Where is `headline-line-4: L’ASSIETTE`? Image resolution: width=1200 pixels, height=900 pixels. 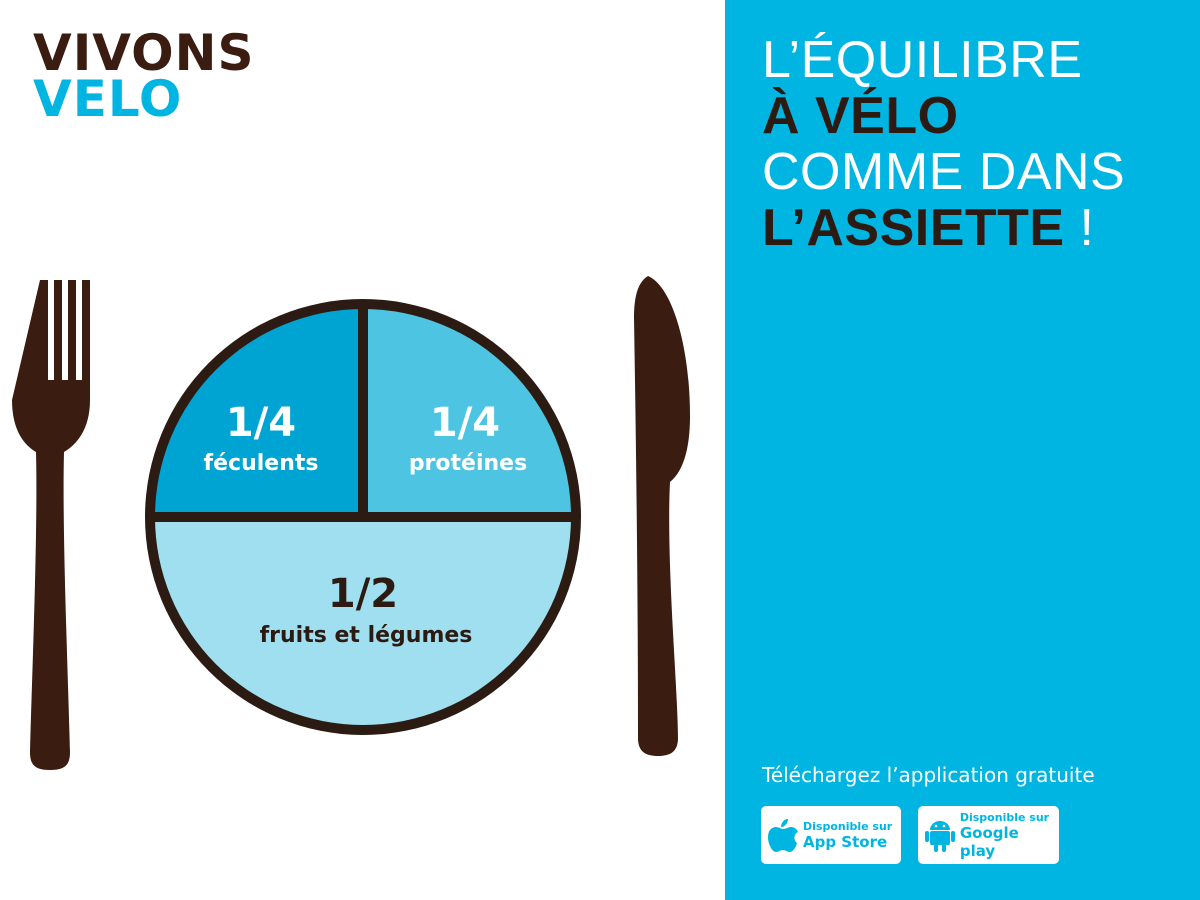
headline-line-4: L’ASSIETTE is located at coordinates (913, 228).